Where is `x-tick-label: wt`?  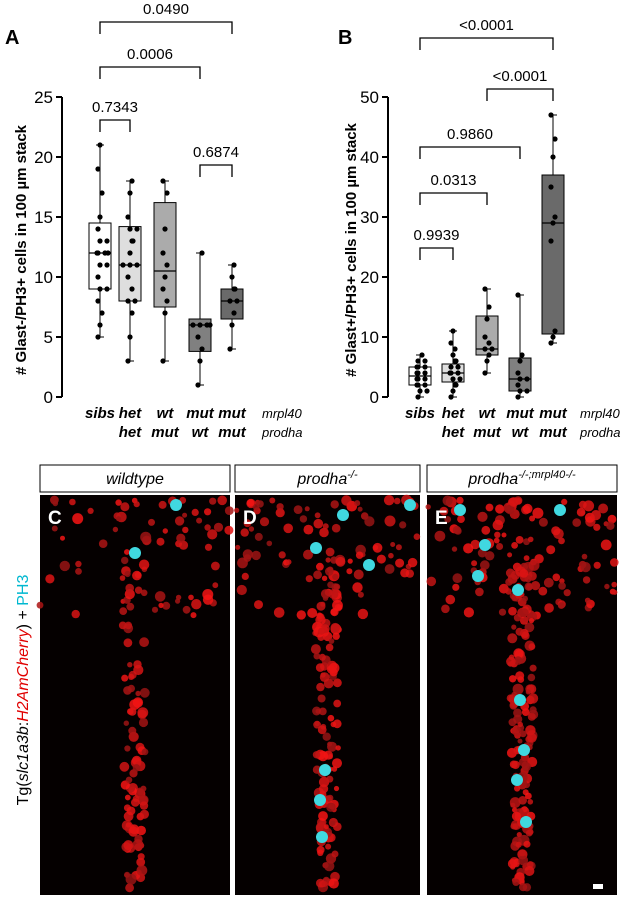
x-tick-label: wt is located at coordinates (201, 432).